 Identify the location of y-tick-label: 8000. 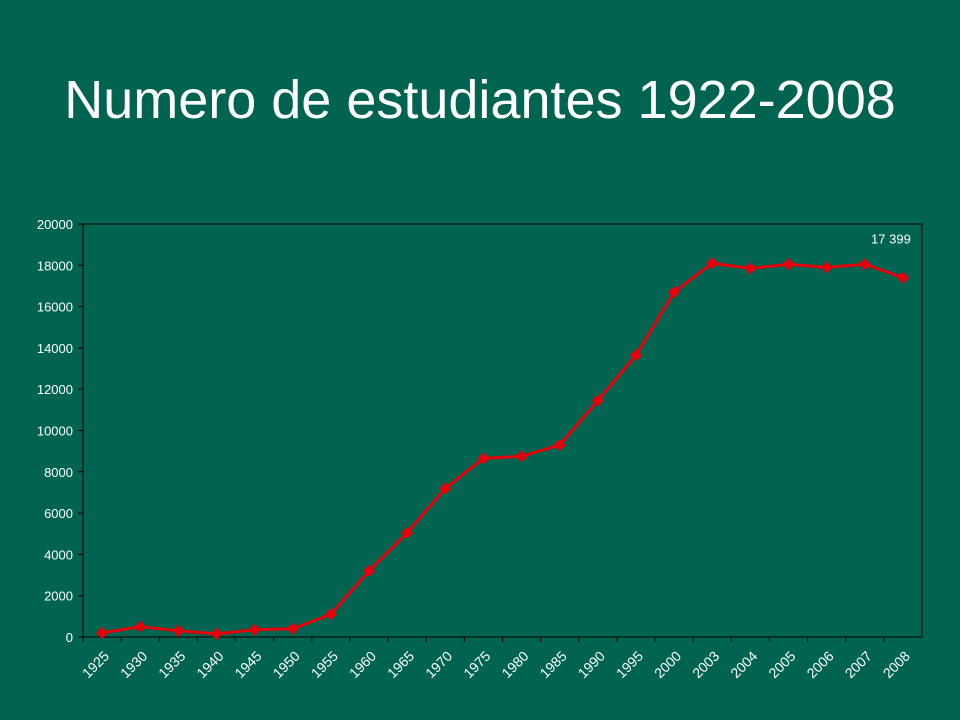
(58, 472).